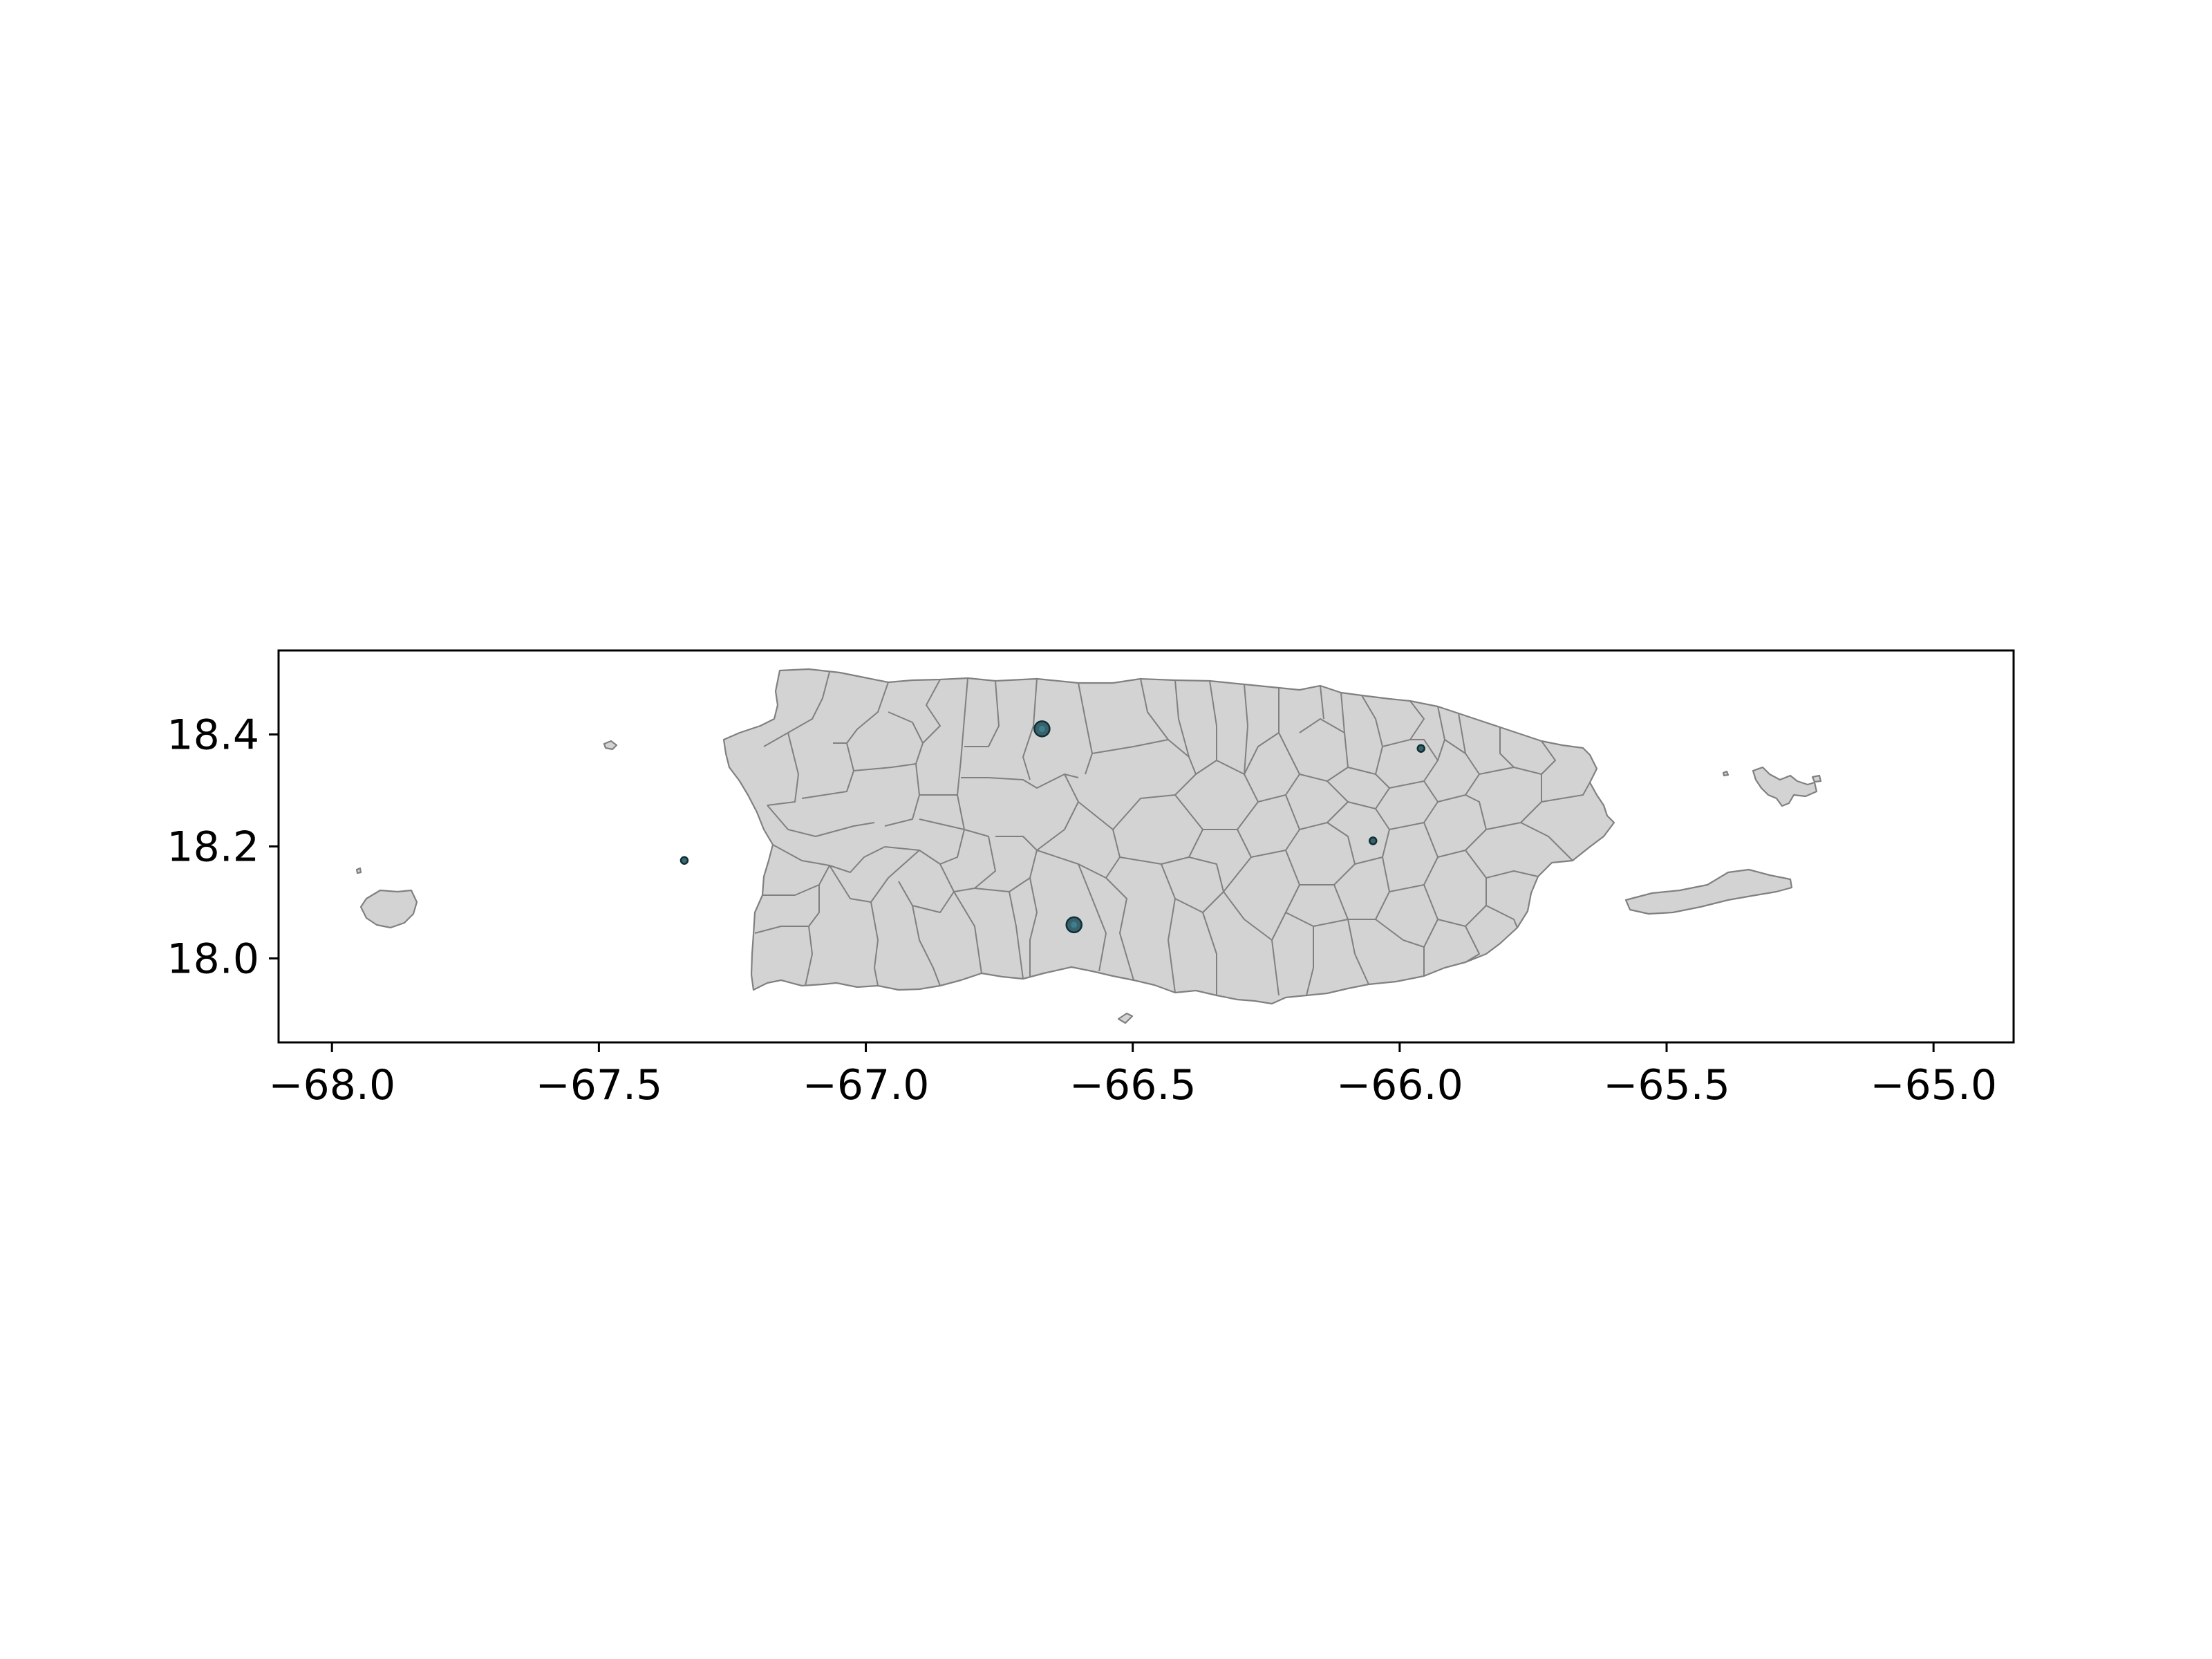 This screenshot has width=2212, height=1659. I want to click on x-tick-label: −66.0, so click(1399, 1085).